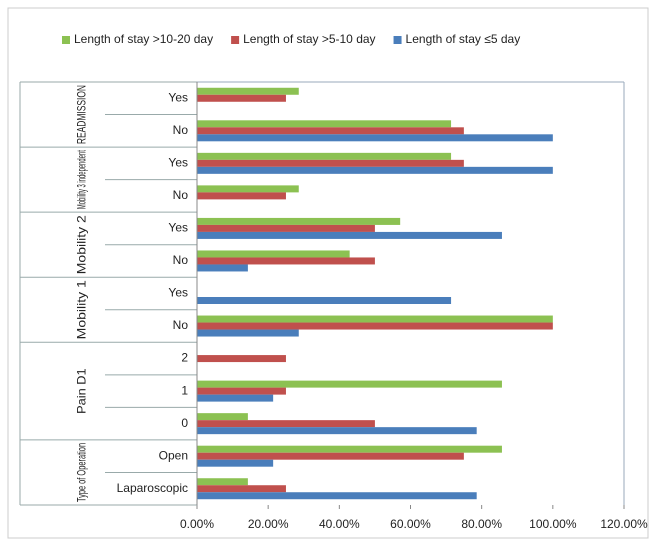 The image size is (655, 543). What do you see at coordinates (268, 524) in the screenshot?
I see `x-tick-label: 20.00%` at bounding box center [268, 524].